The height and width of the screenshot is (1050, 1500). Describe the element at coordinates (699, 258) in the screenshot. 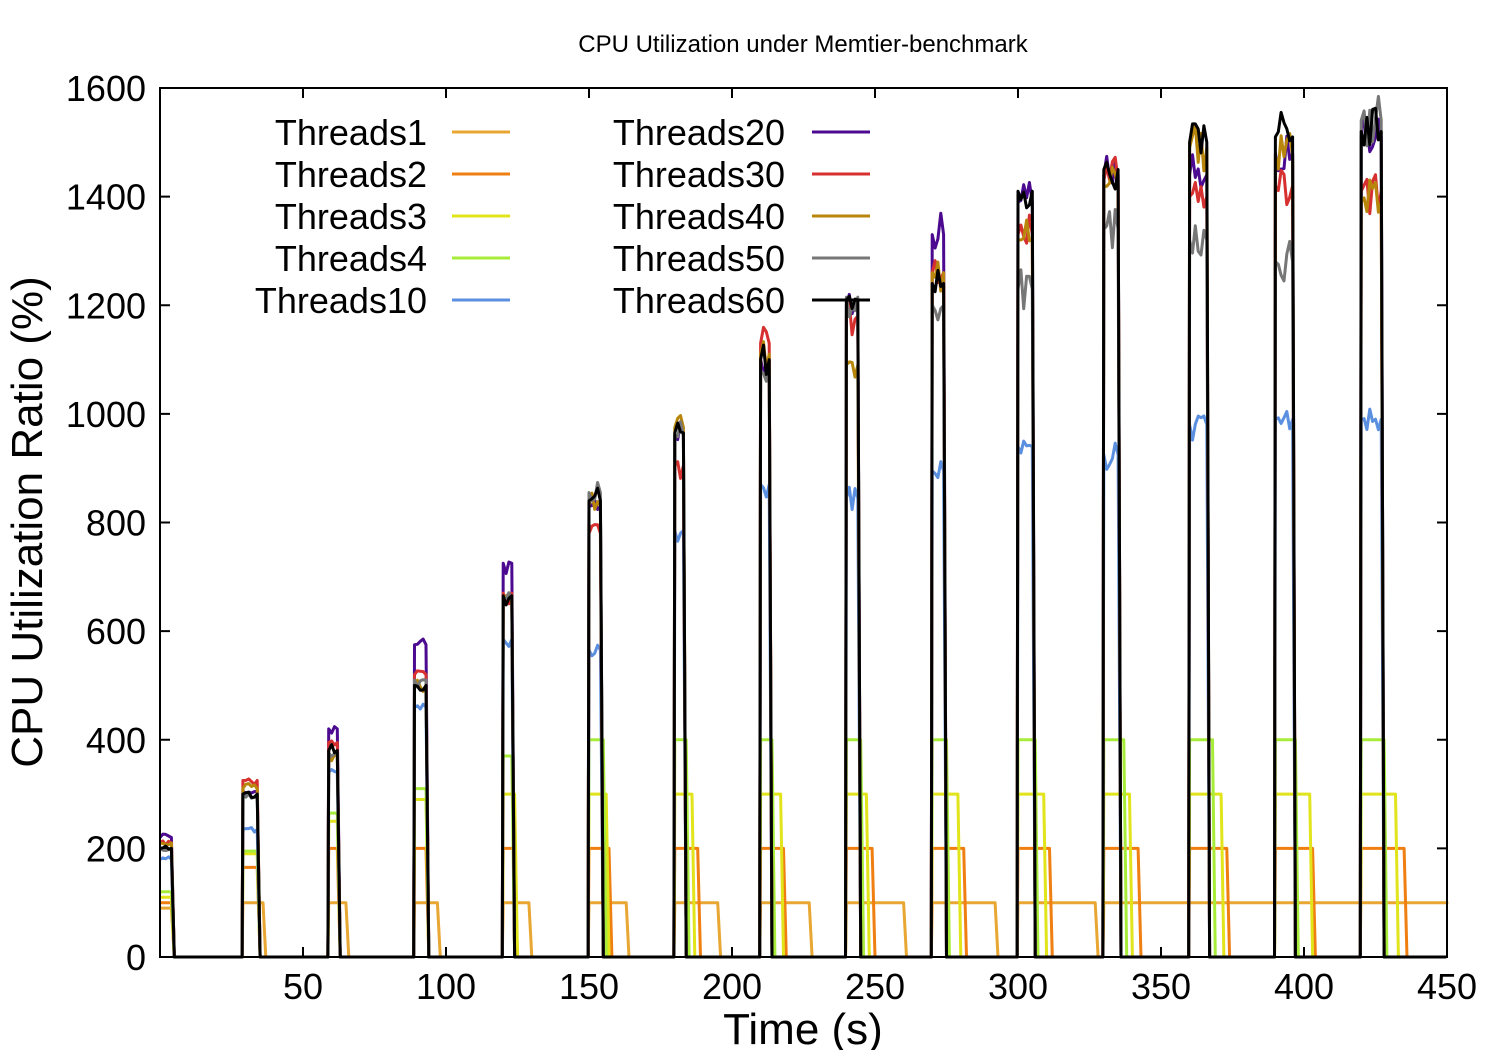

I see `legend-label-threads50: Threads50` at that location.